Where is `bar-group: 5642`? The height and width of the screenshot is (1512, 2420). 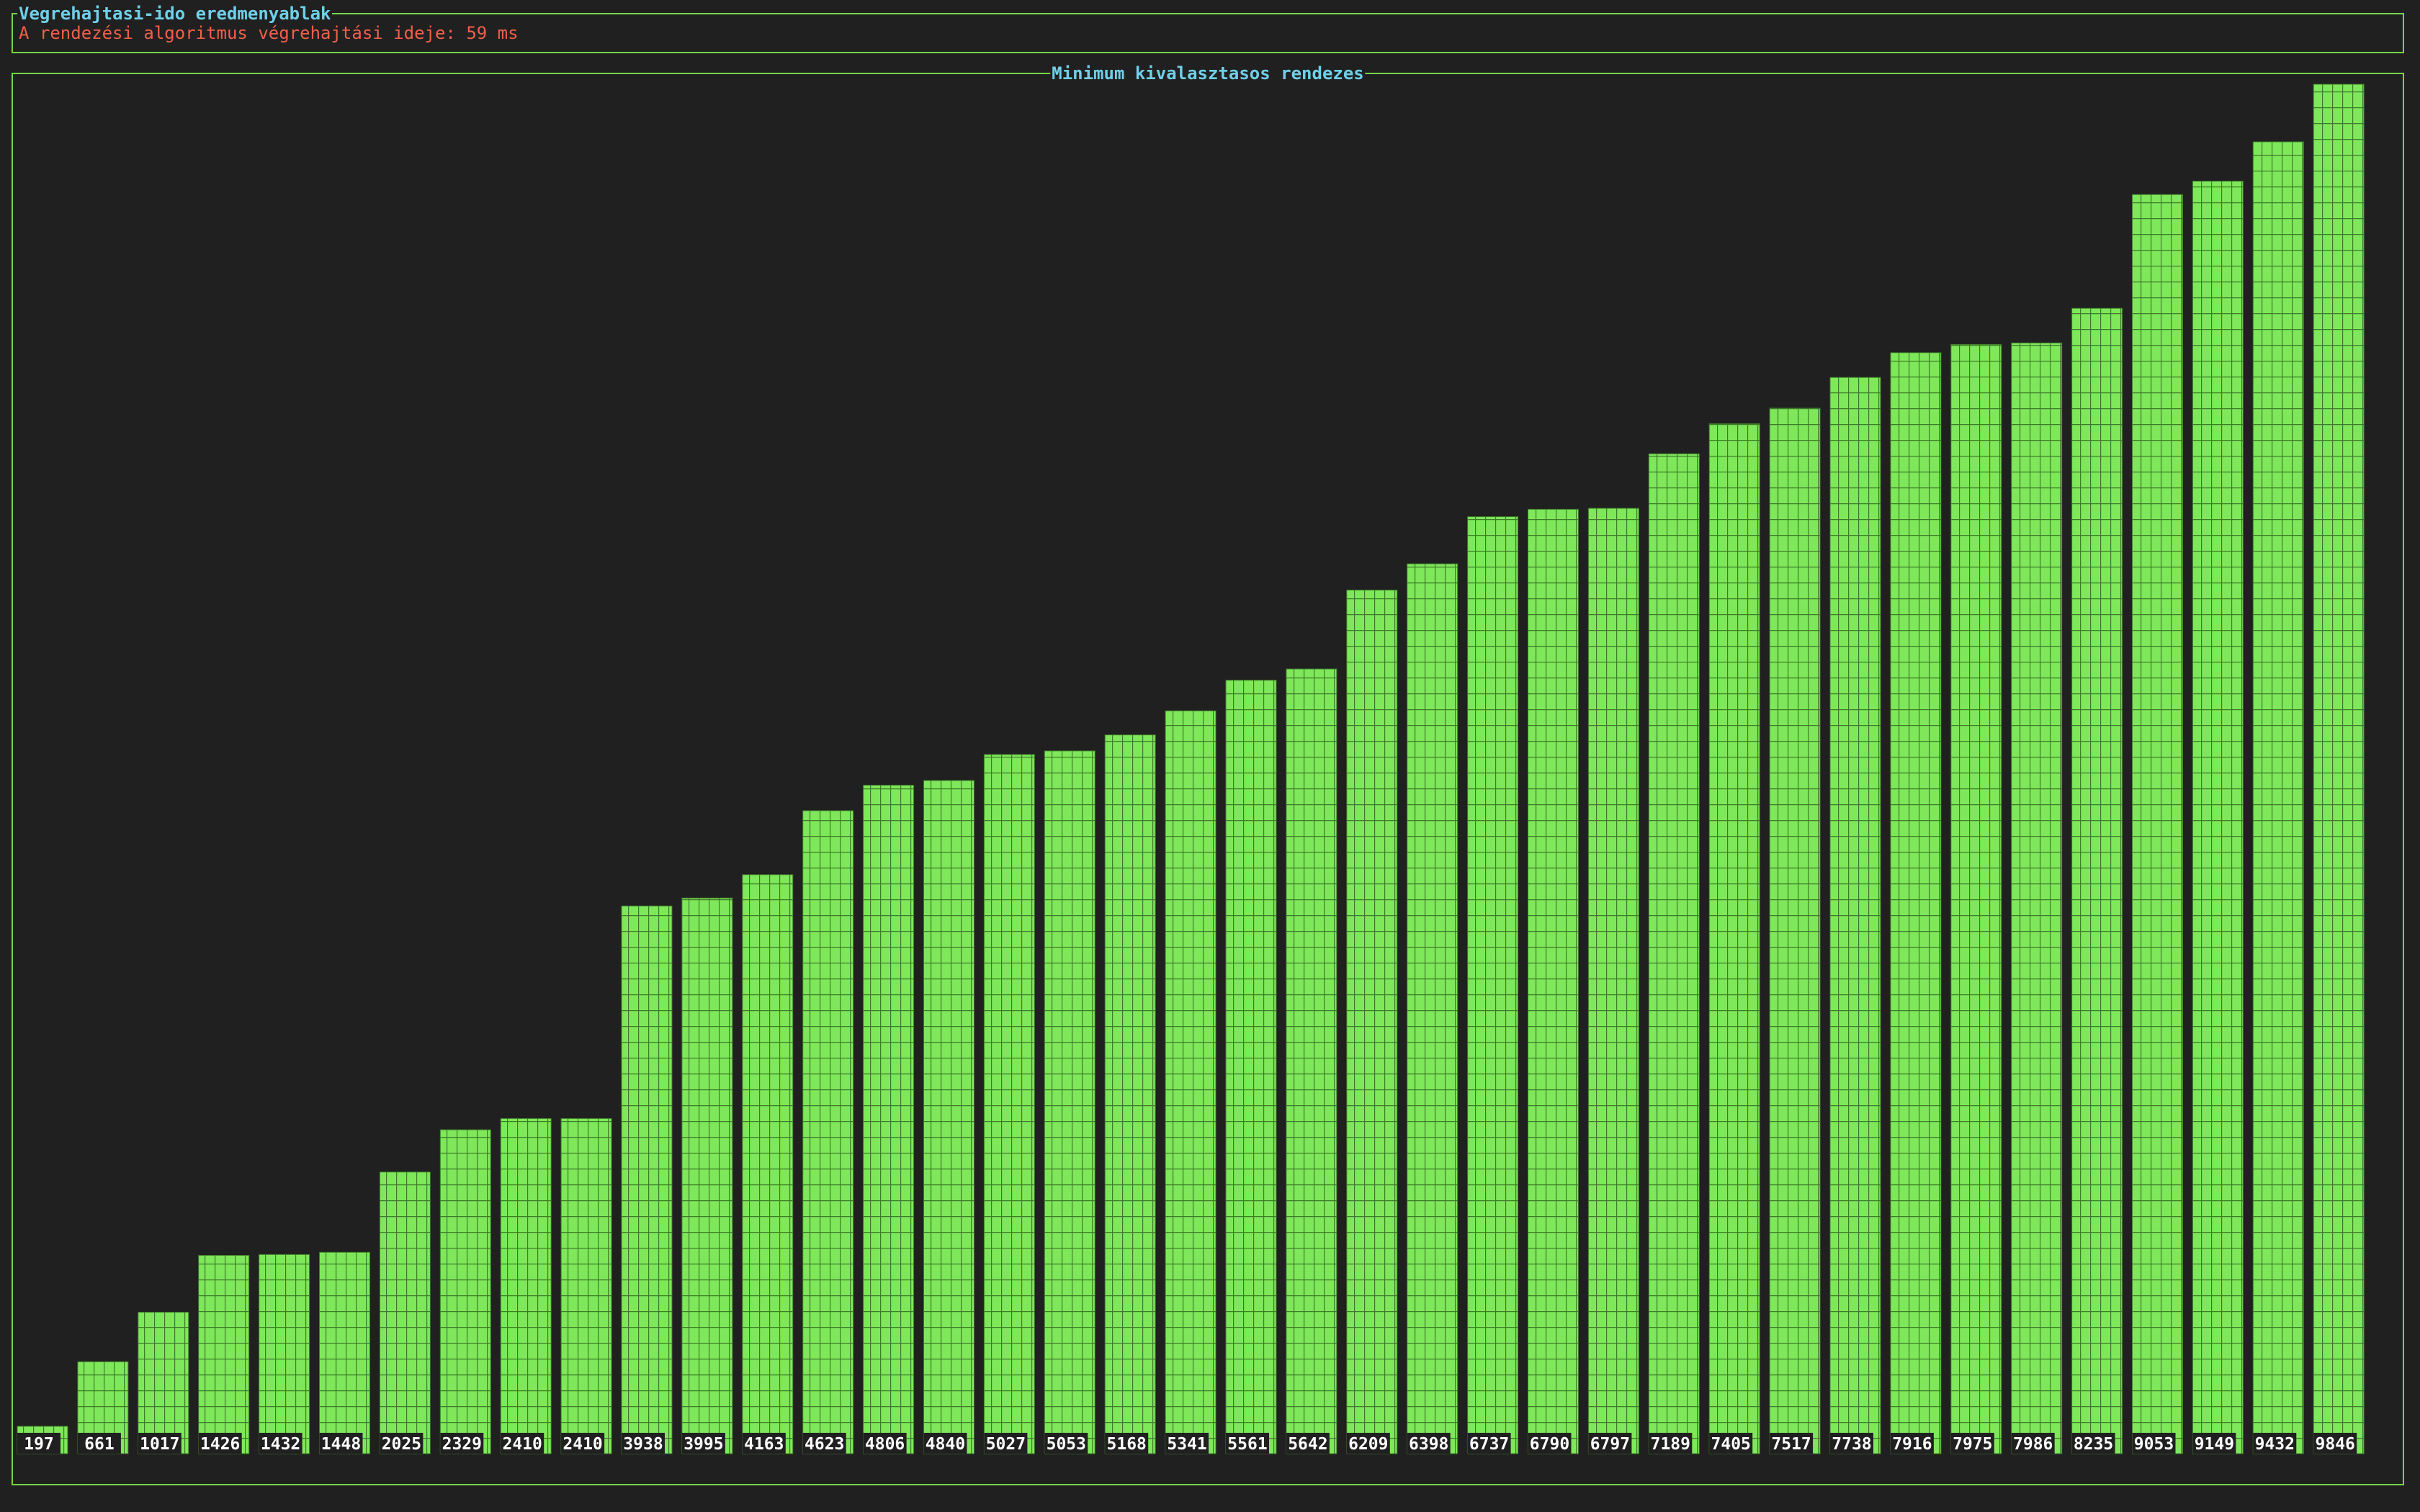 bar-group: 5642 is located at coordinates (1311, 1061).